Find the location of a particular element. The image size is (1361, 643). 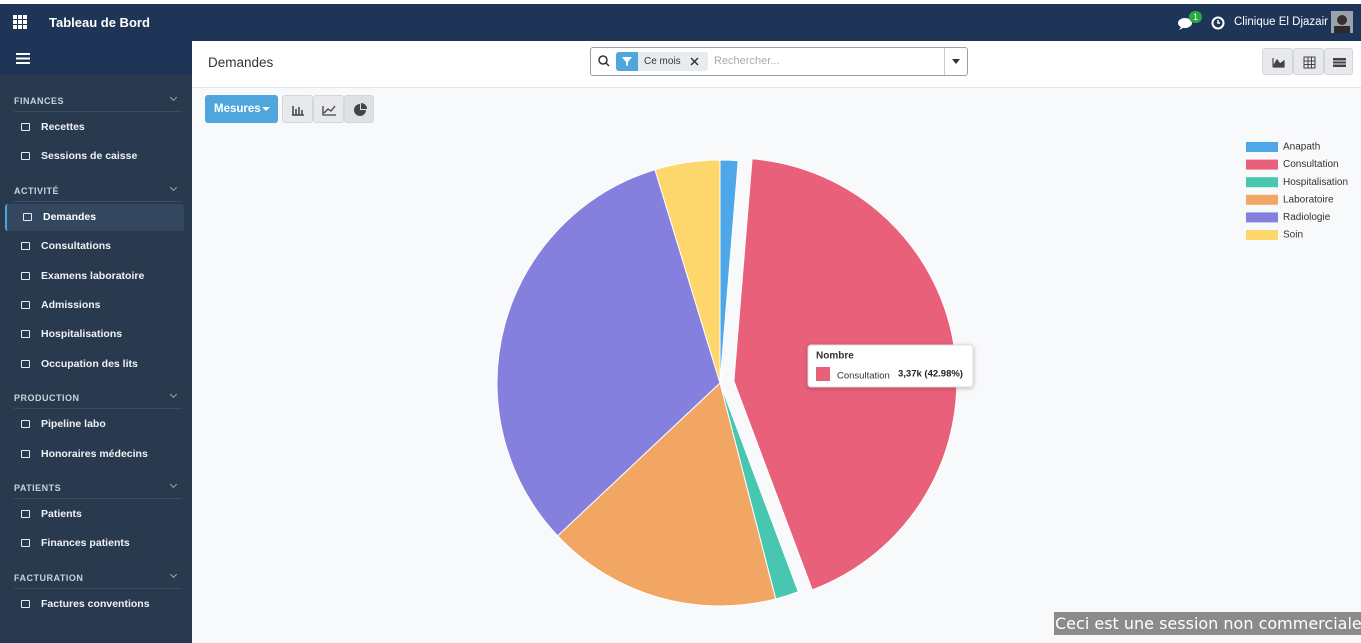

nav-item: Hospitalisations is located at coordinates (93, 334).